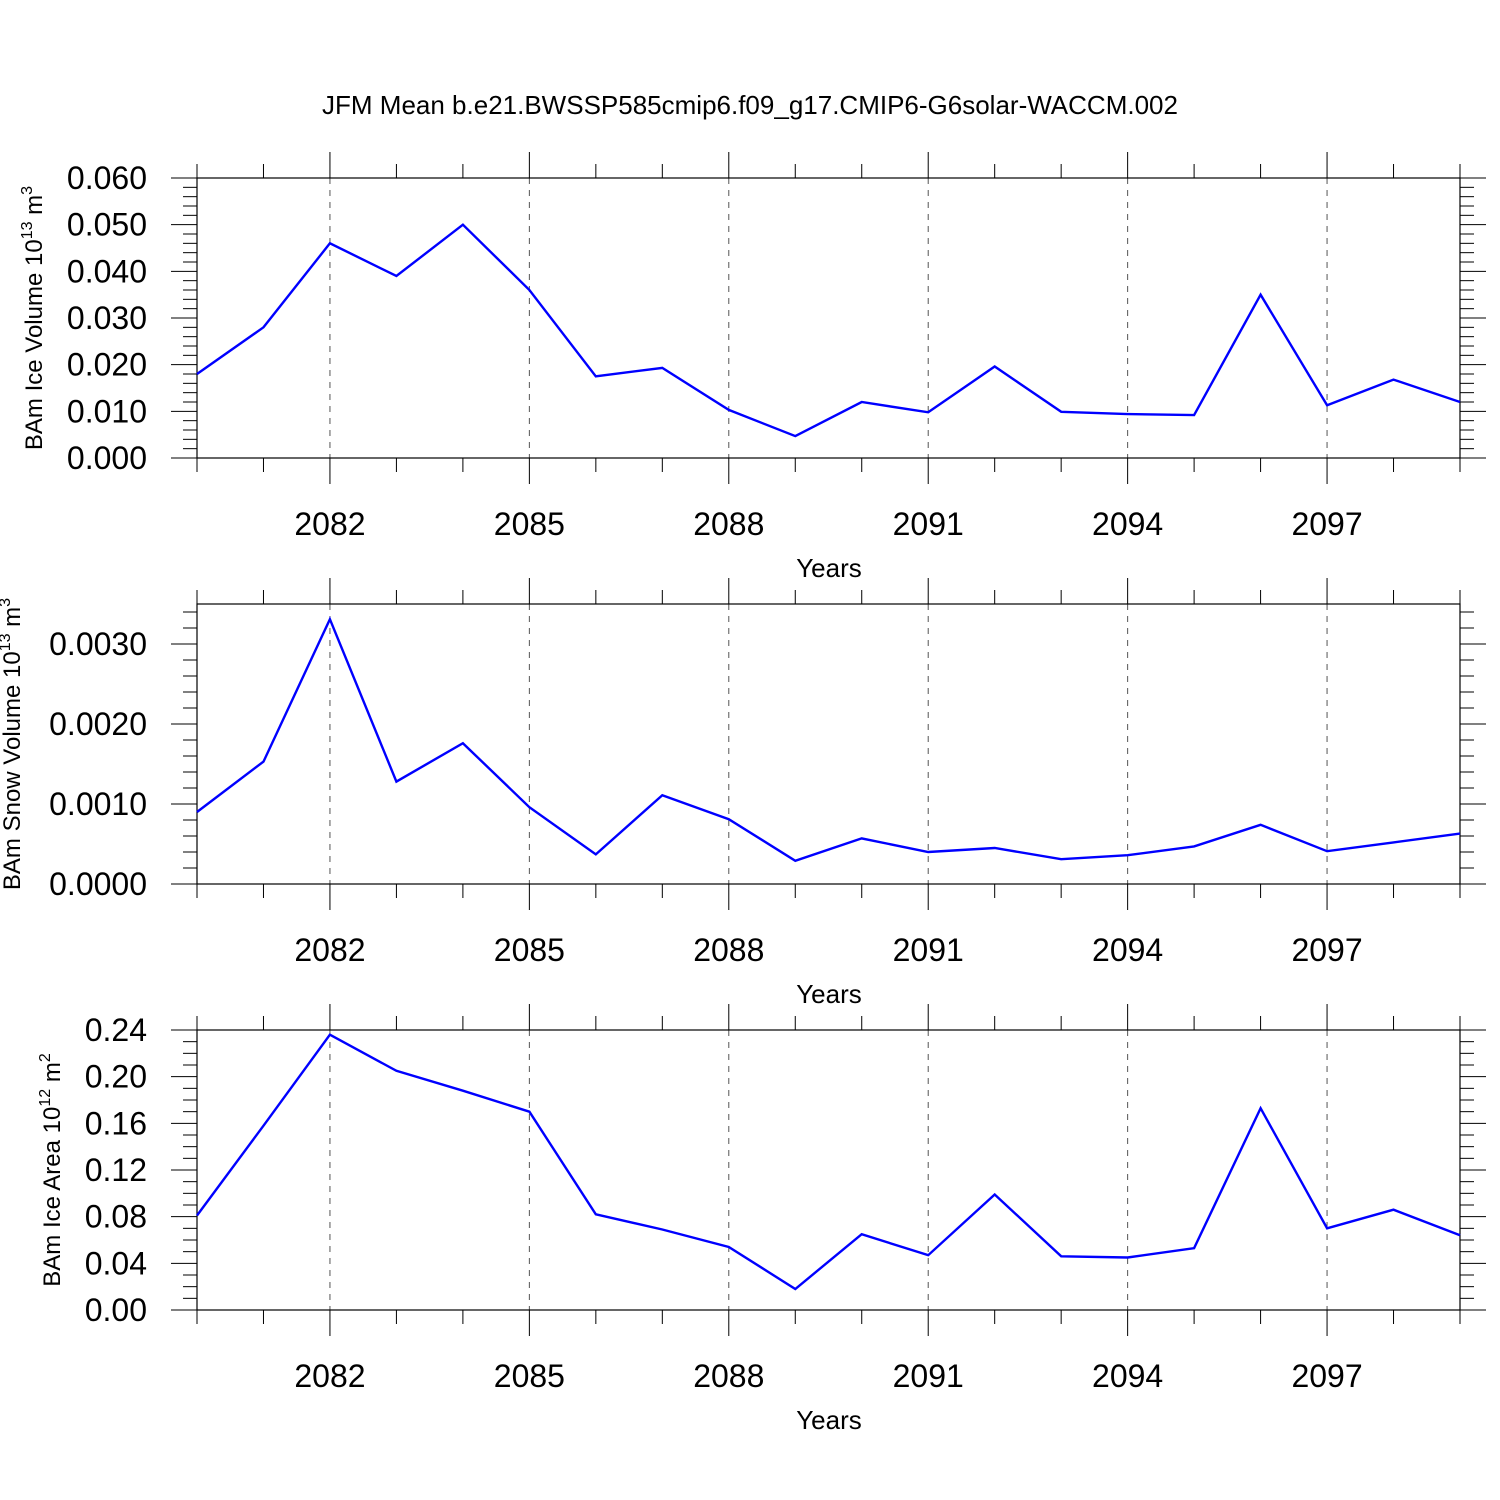  What do you see at coordinates (107, 411) in the screenshot?
I see `y-tick-label: 0.010` at bounding box center [107, 411].